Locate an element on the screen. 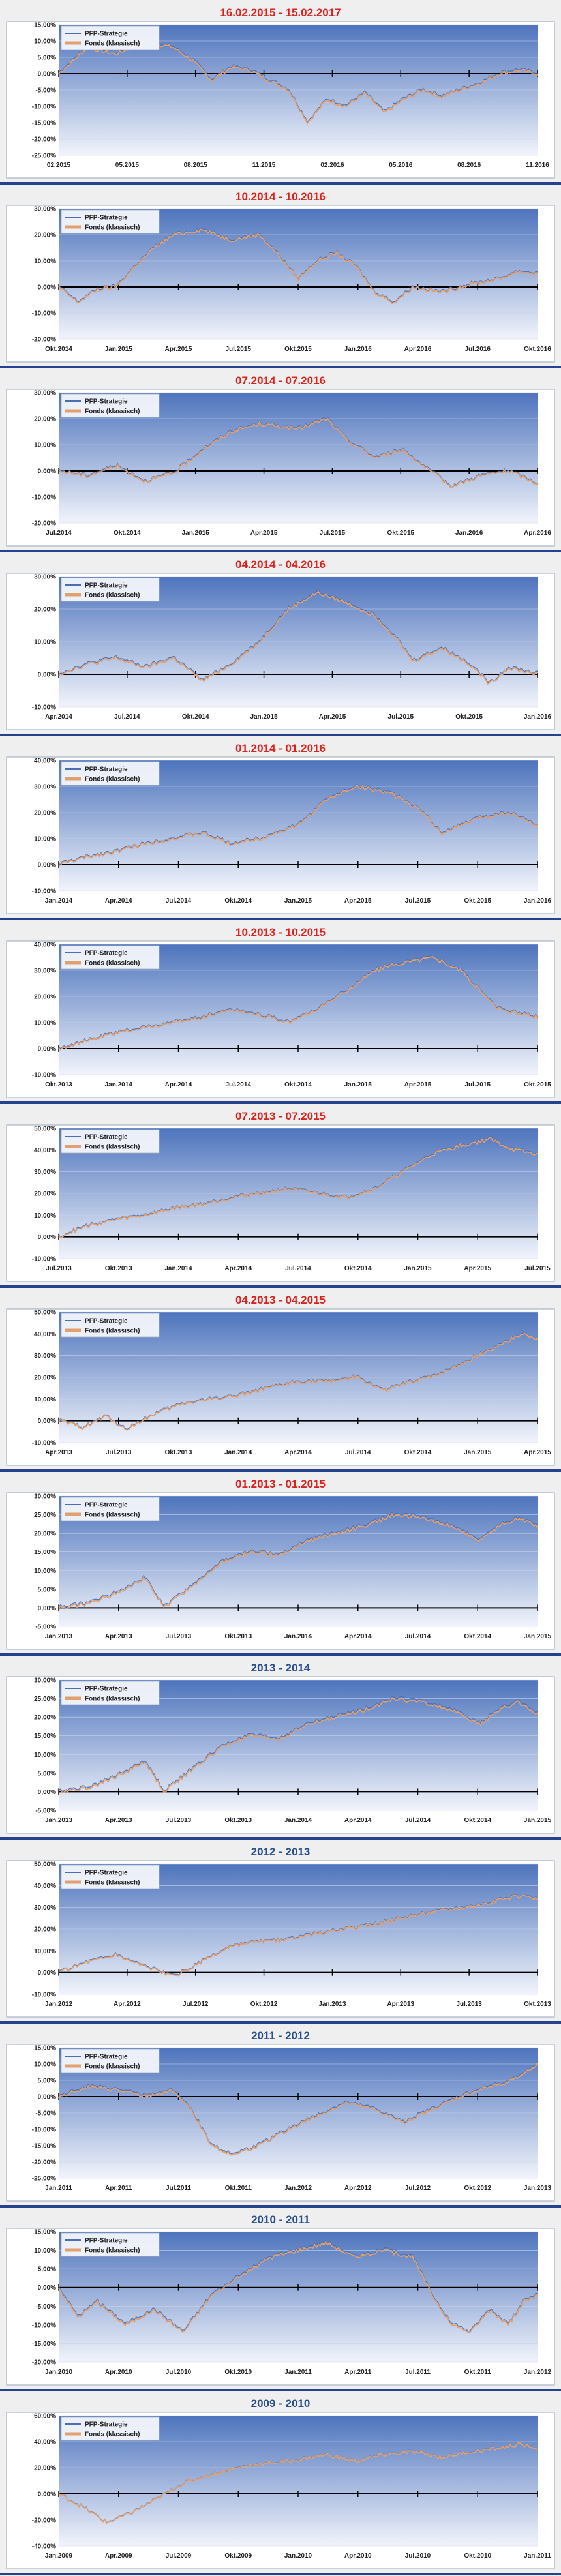  x-tick-label: Apr.2013 is located at coordinates (58, 1452).